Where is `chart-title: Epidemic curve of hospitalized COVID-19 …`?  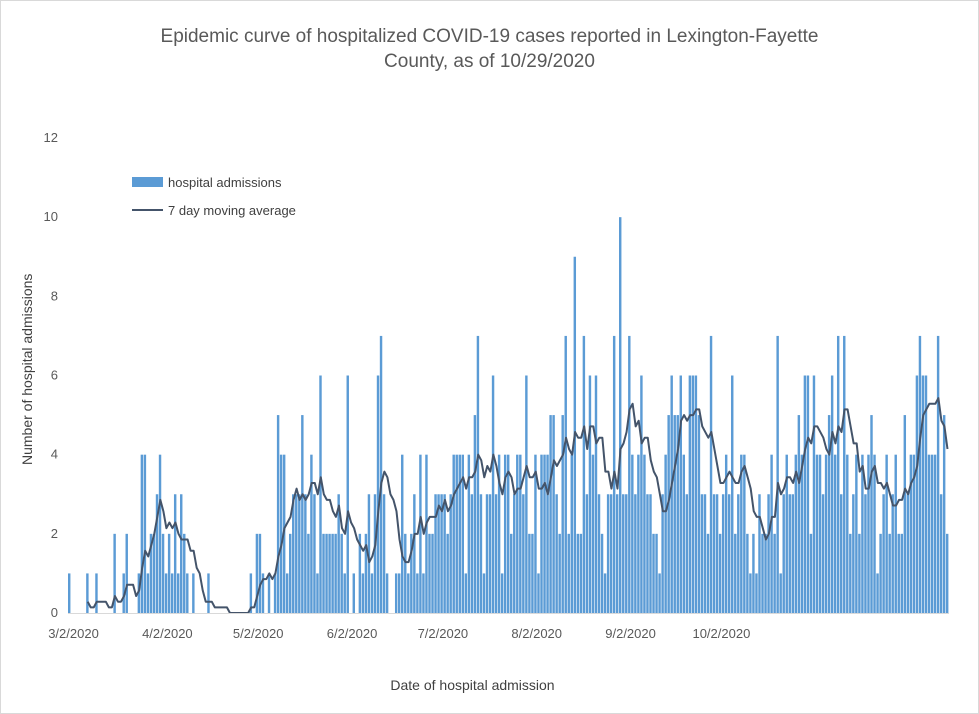 chart-title: Epidemic curve of hospitalized COVID-19 … is located at coordinates (489, 49).